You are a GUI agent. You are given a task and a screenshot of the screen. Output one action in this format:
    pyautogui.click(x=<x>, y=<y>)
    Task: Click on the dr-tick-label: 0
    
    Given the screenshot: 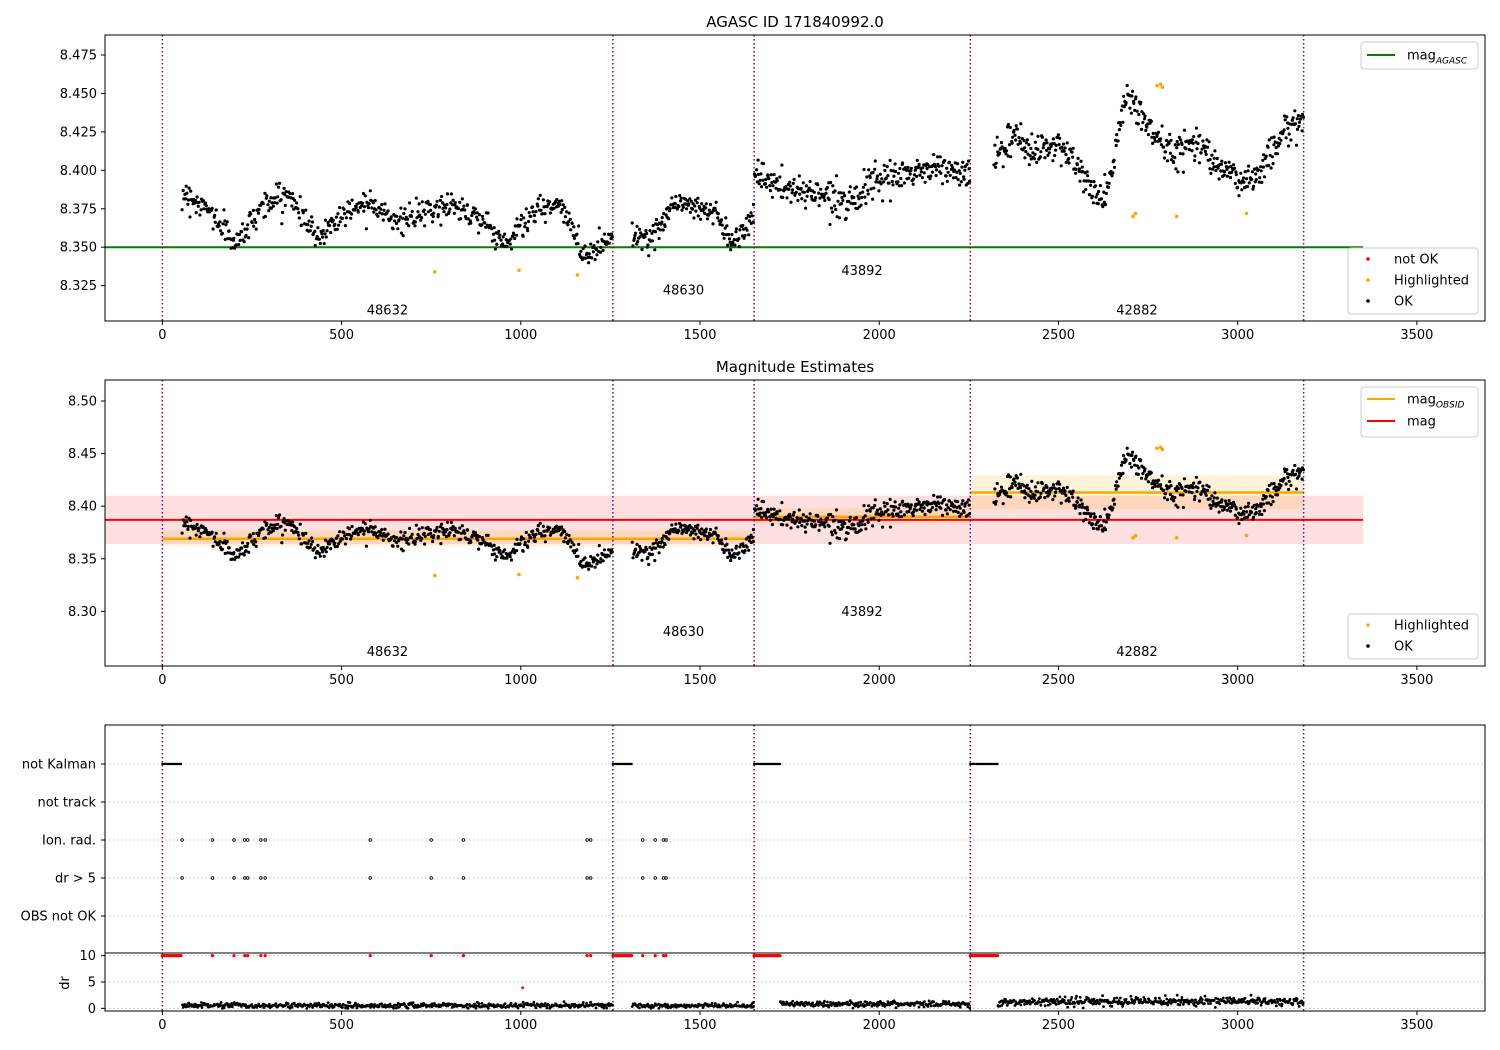 What is the action you would take?
    pyautogui.click(x=92, y=1009)
    